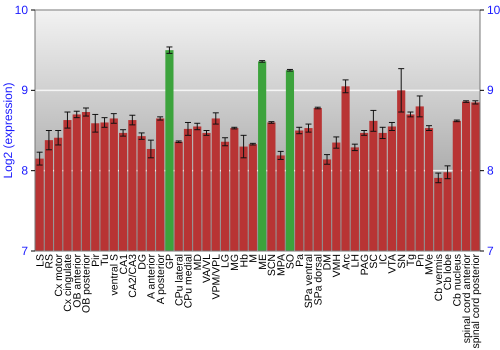 The height and width of the screenshot is (350, 500). I want to click on x-tick-label: LG, so click(226, 261).